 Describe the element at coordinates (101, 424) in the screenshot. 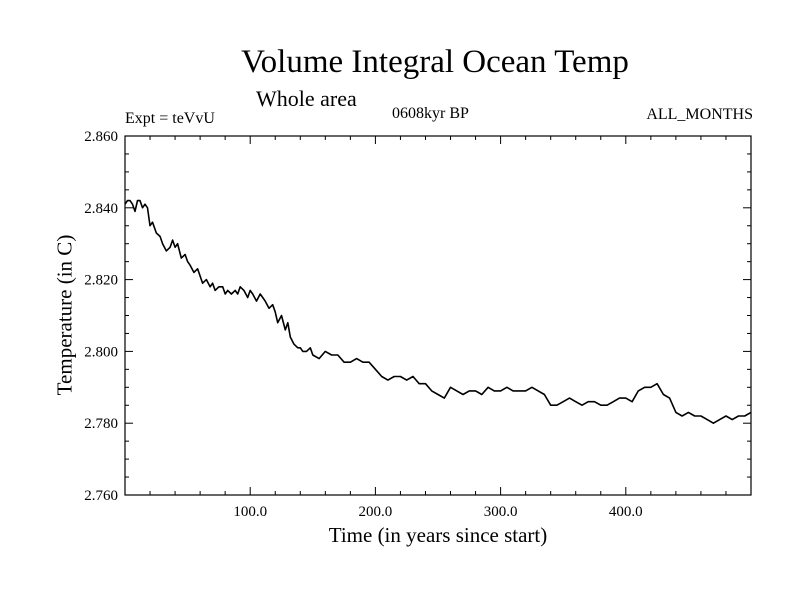

I see `y-tick-label: 2.780` at that location.